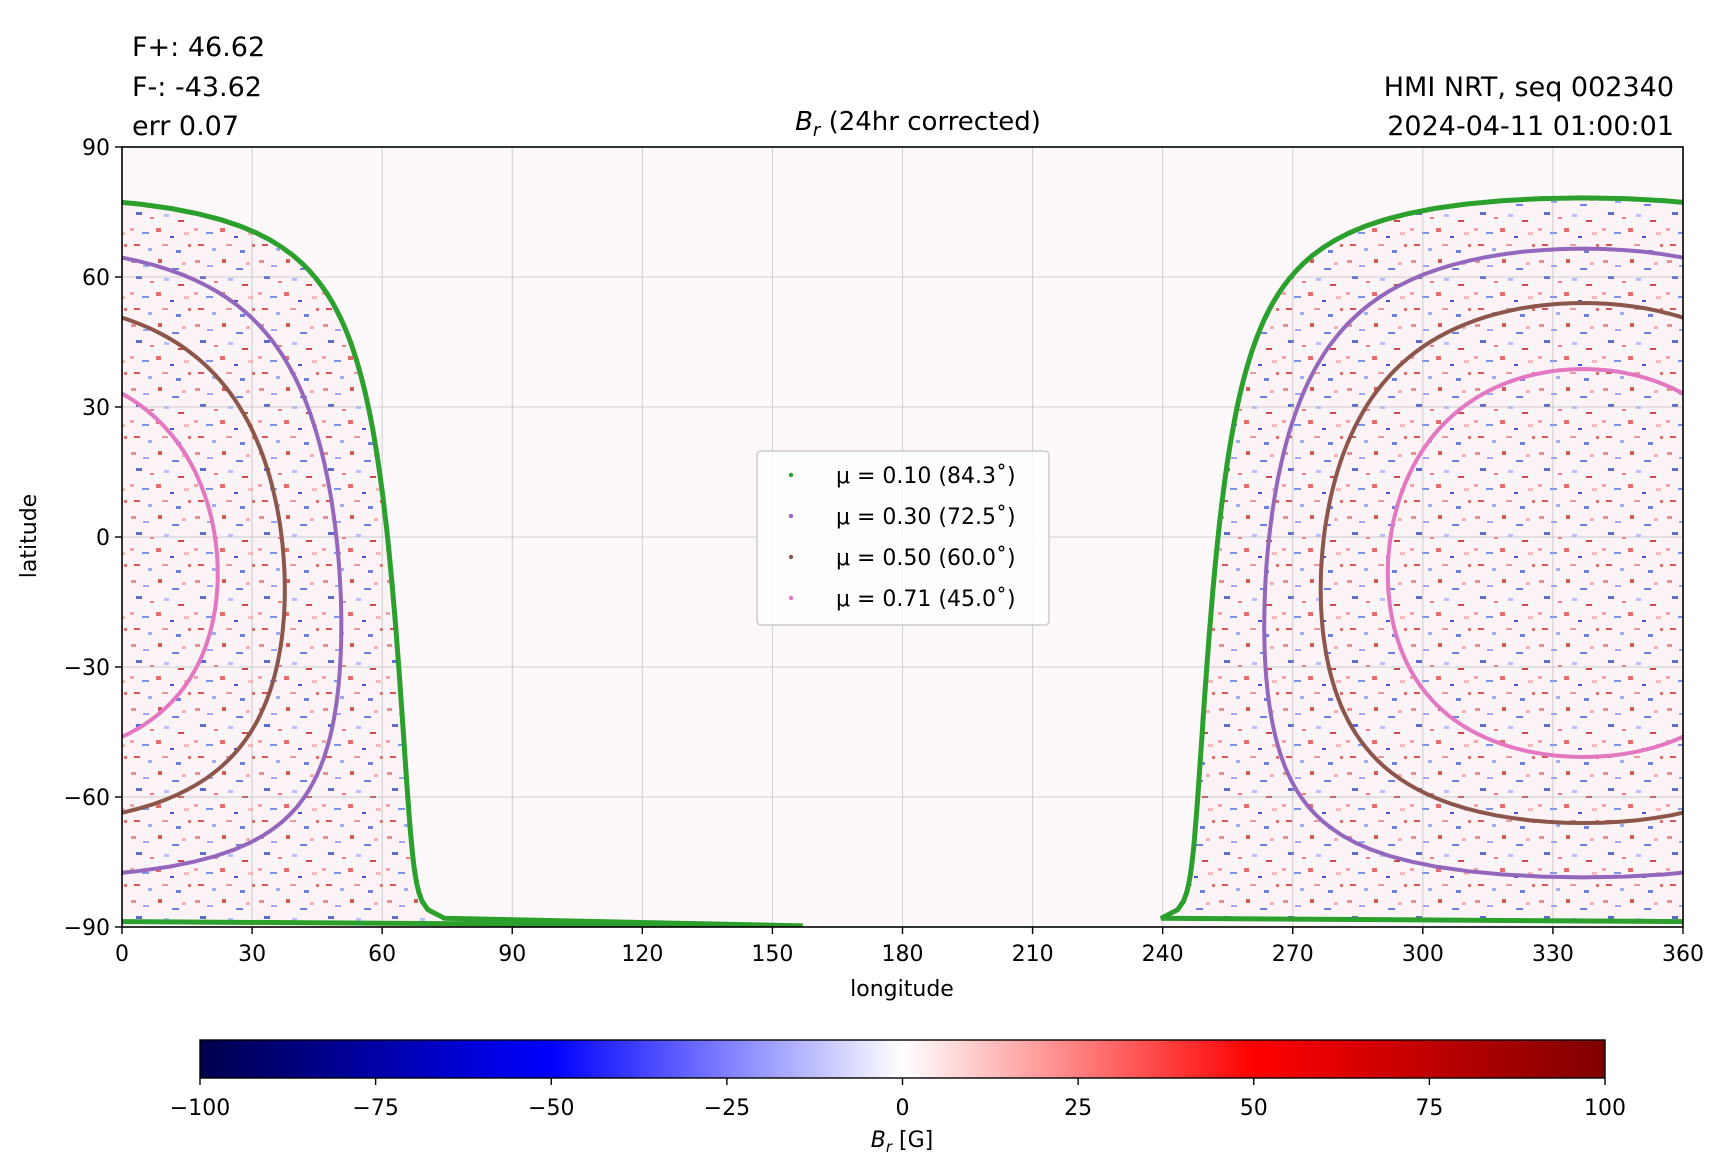  What do you see at coordinates (727, 1108) in the screenshot?
I see `colorbar-tick-label: −25` at bounding box center [727, 1108].